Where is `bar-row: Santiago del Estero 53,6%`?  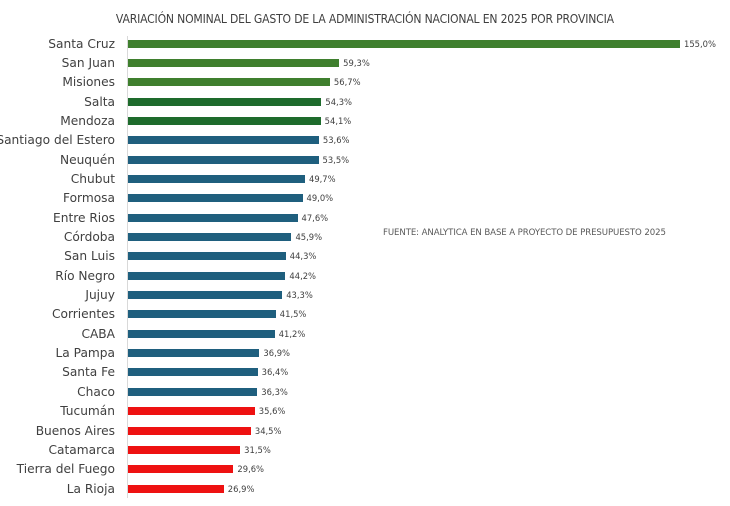
bar-row: Santiago del Estero 53,6% is located at coordinates (365, 140).